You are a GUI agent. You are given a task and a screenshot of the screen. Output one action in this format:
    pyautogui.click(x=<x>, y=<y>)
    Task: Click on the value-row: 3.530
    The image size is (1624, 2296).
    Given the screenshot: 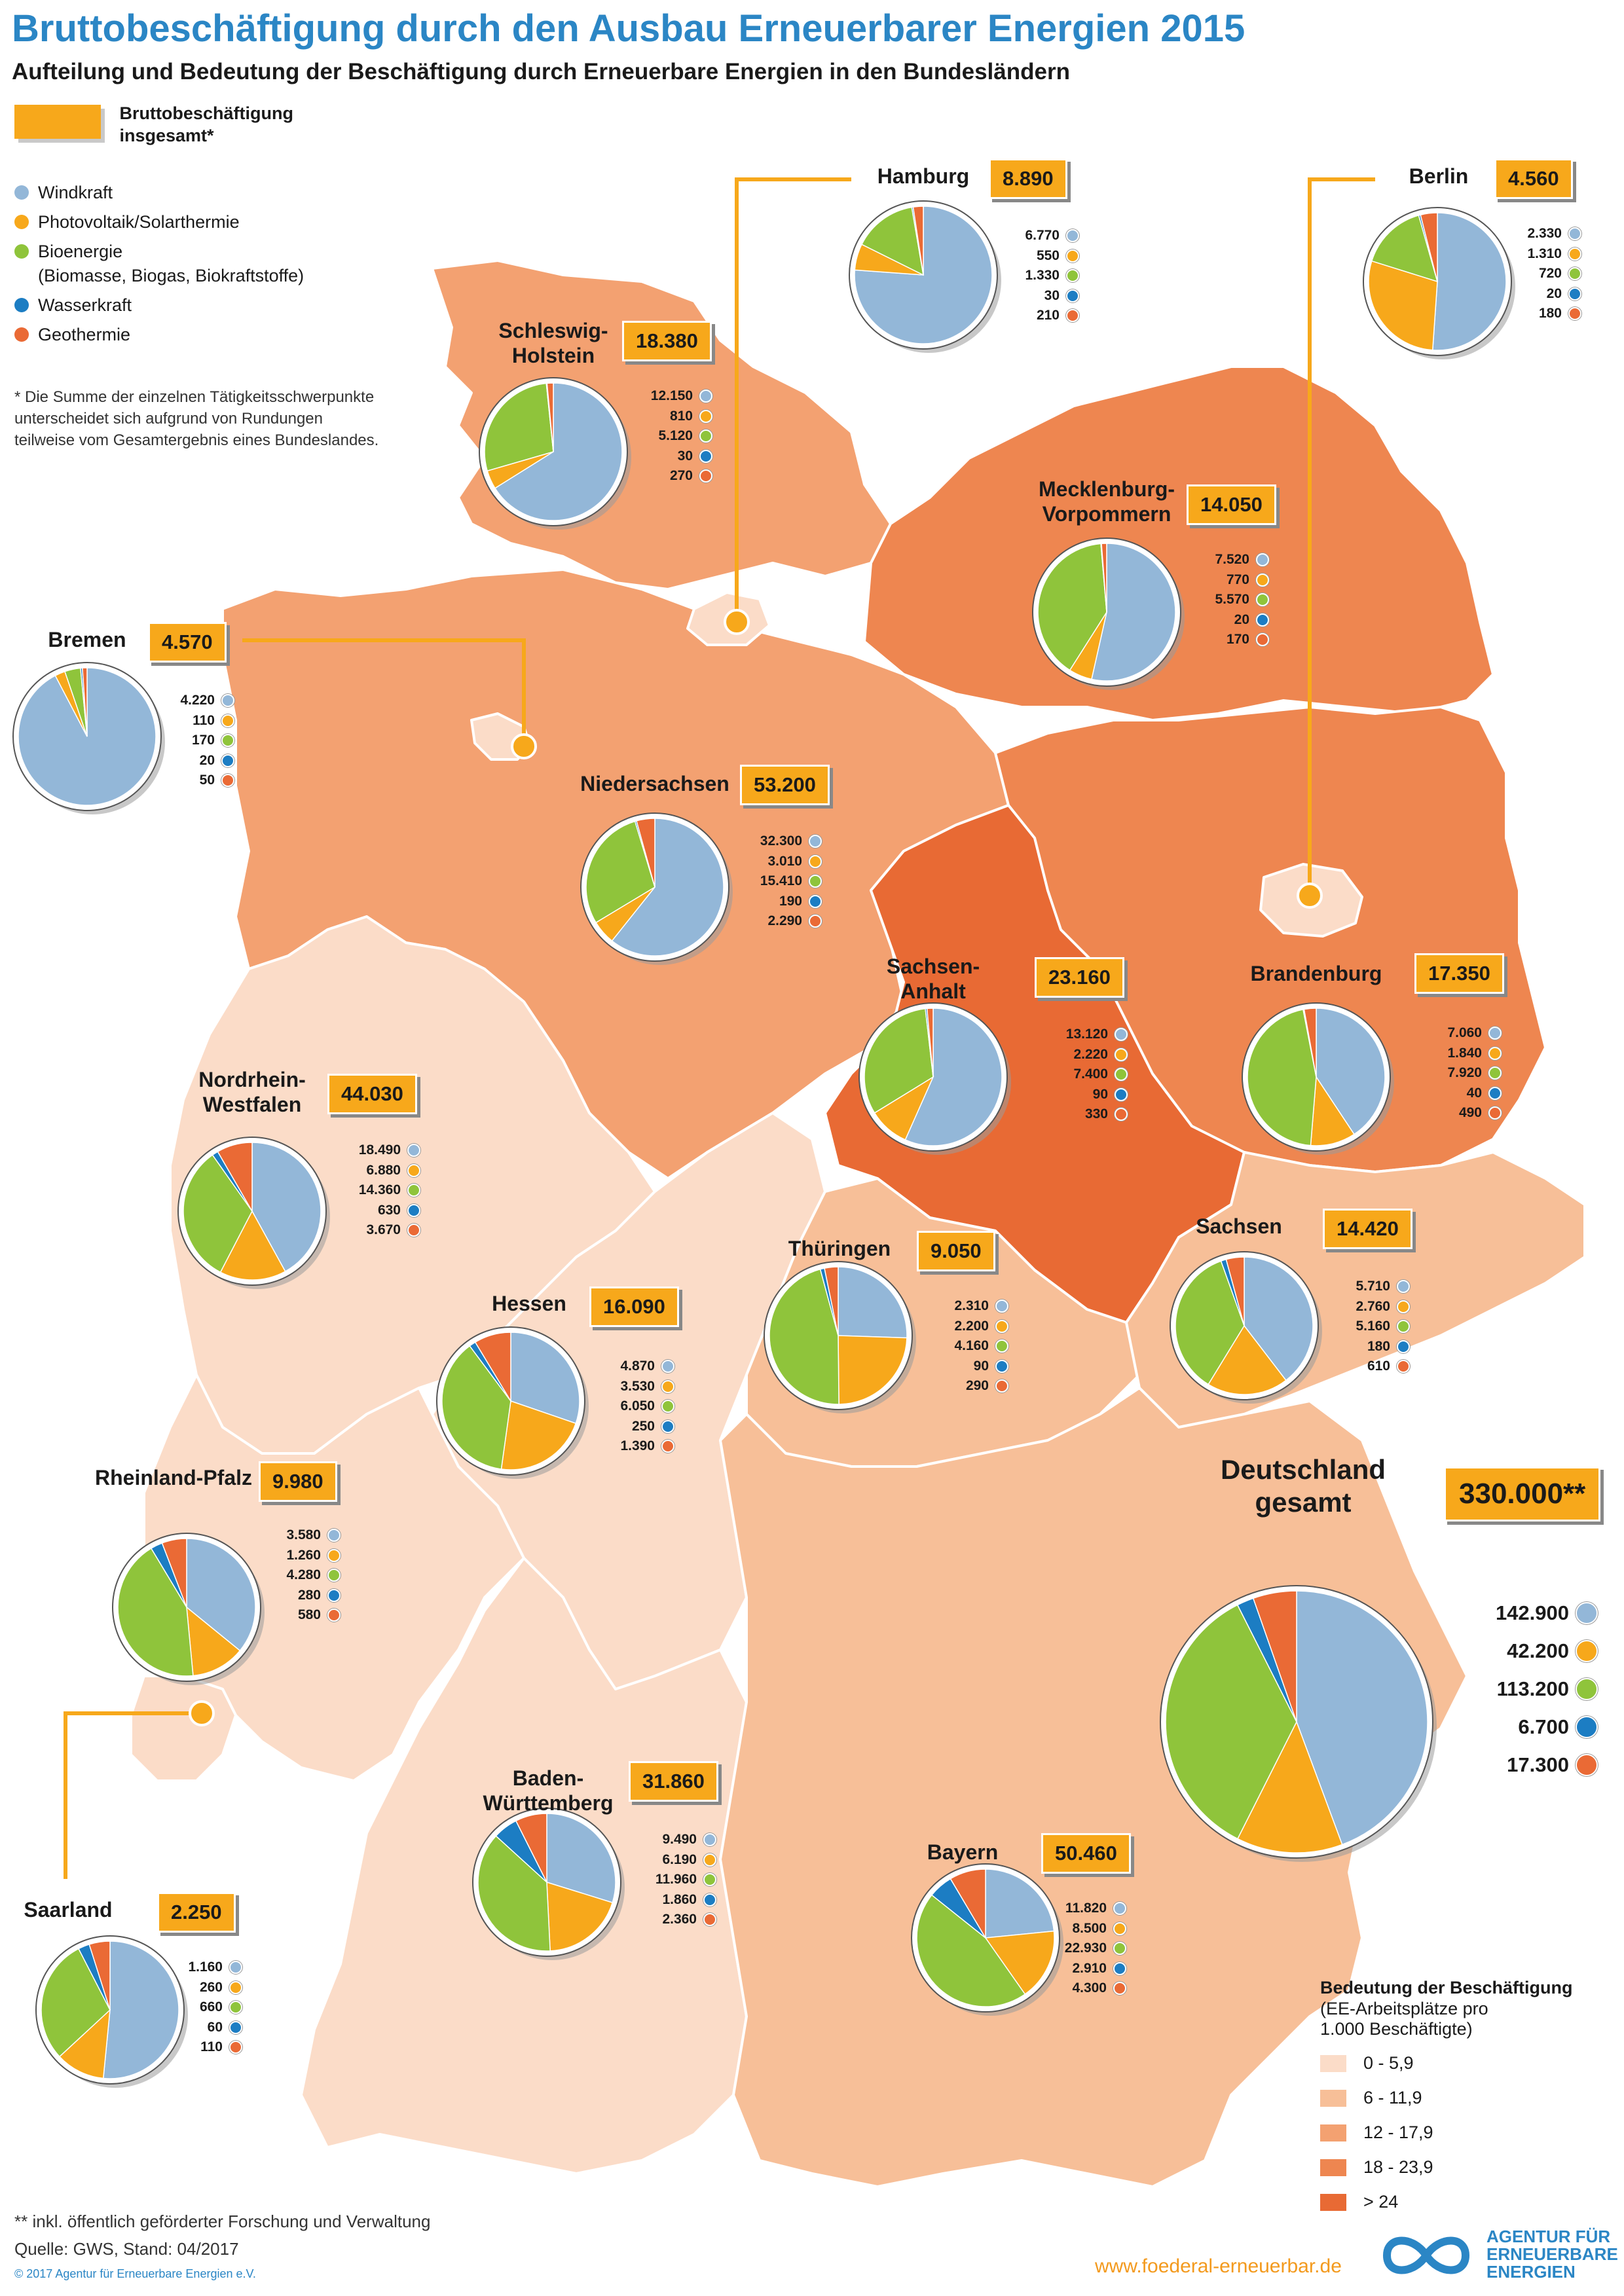 What is the action you would take?
    pyautogui.click(x=647, y=1387)
    